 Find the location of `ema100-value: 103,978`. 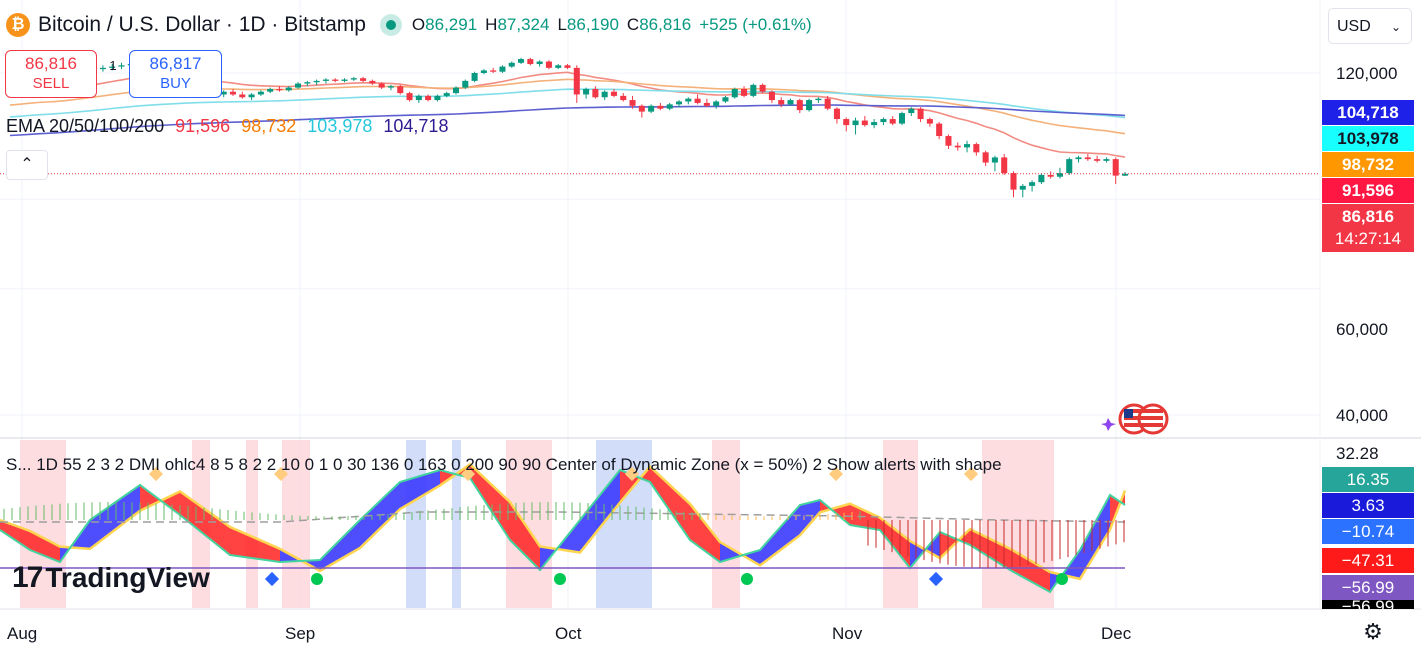

ema100-value: 103,978 is located at coordinates (340, 126).